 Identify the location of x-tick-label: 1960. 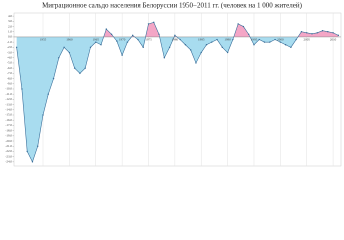
(69, 40).